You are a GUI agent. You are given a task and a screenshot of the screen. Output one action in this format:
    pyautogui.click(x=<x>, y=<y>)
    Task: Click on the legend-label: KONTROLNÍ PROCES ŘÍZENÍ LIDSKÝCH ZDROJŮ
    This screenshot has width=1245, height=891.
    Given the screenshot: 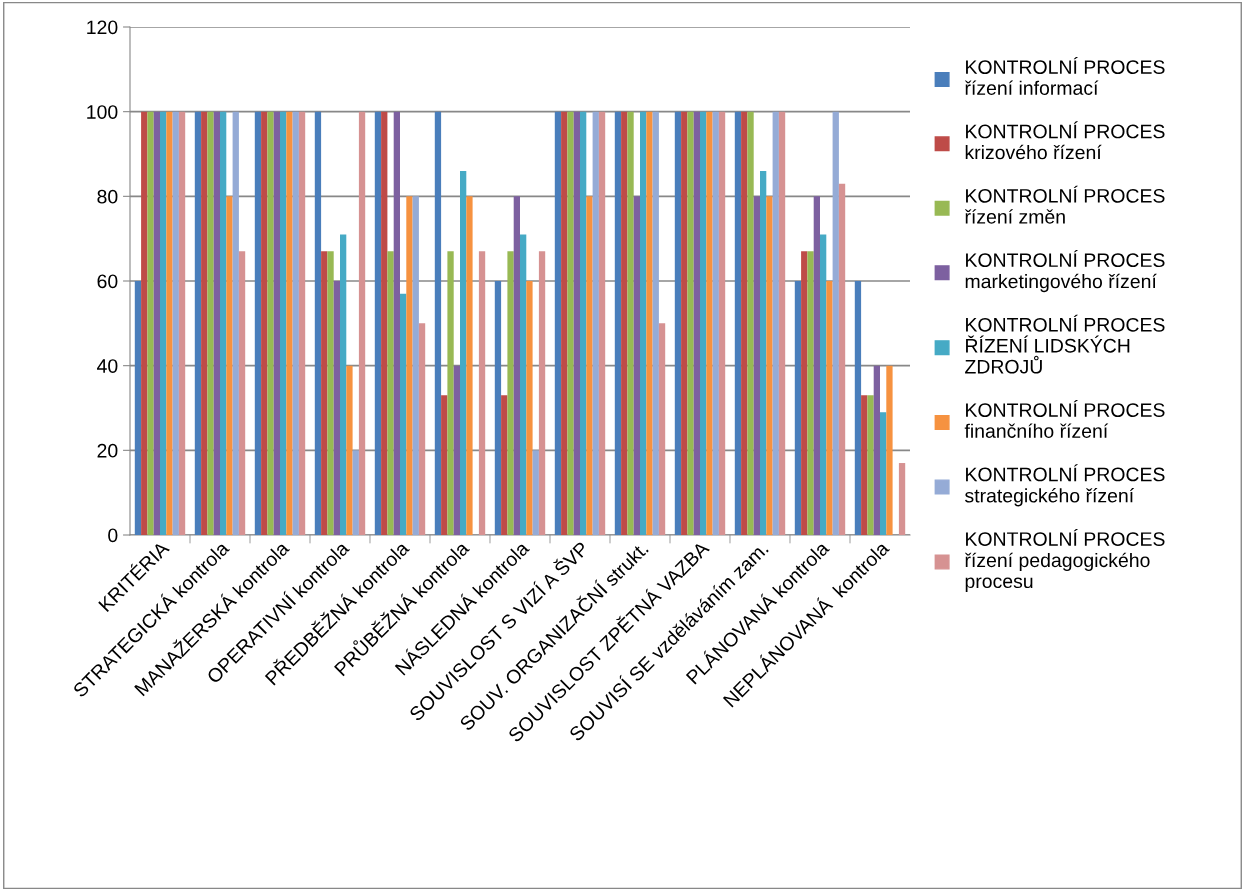 What is the action you would take?
    pyautogui.click(x=1065, y=344)
    